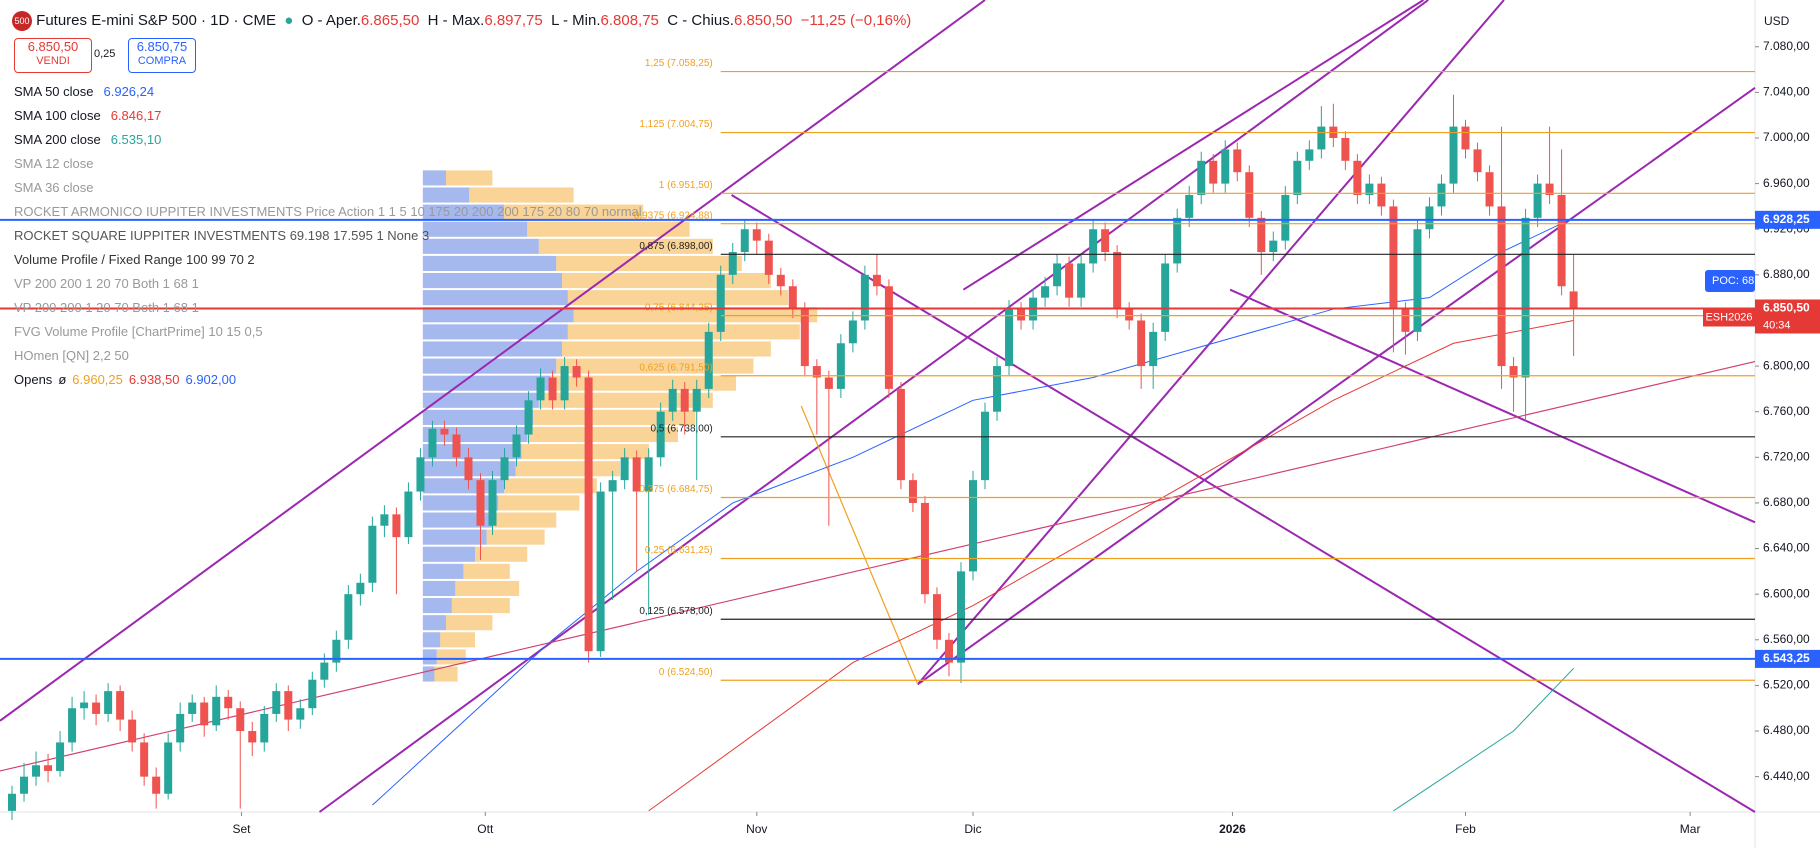 The width and height of the screenshot is (1820, 848). What do you see at coordinates (97, 379) in the screenshot?
I see `opens-value: 6.960,25` at bounding box center [97, 379].